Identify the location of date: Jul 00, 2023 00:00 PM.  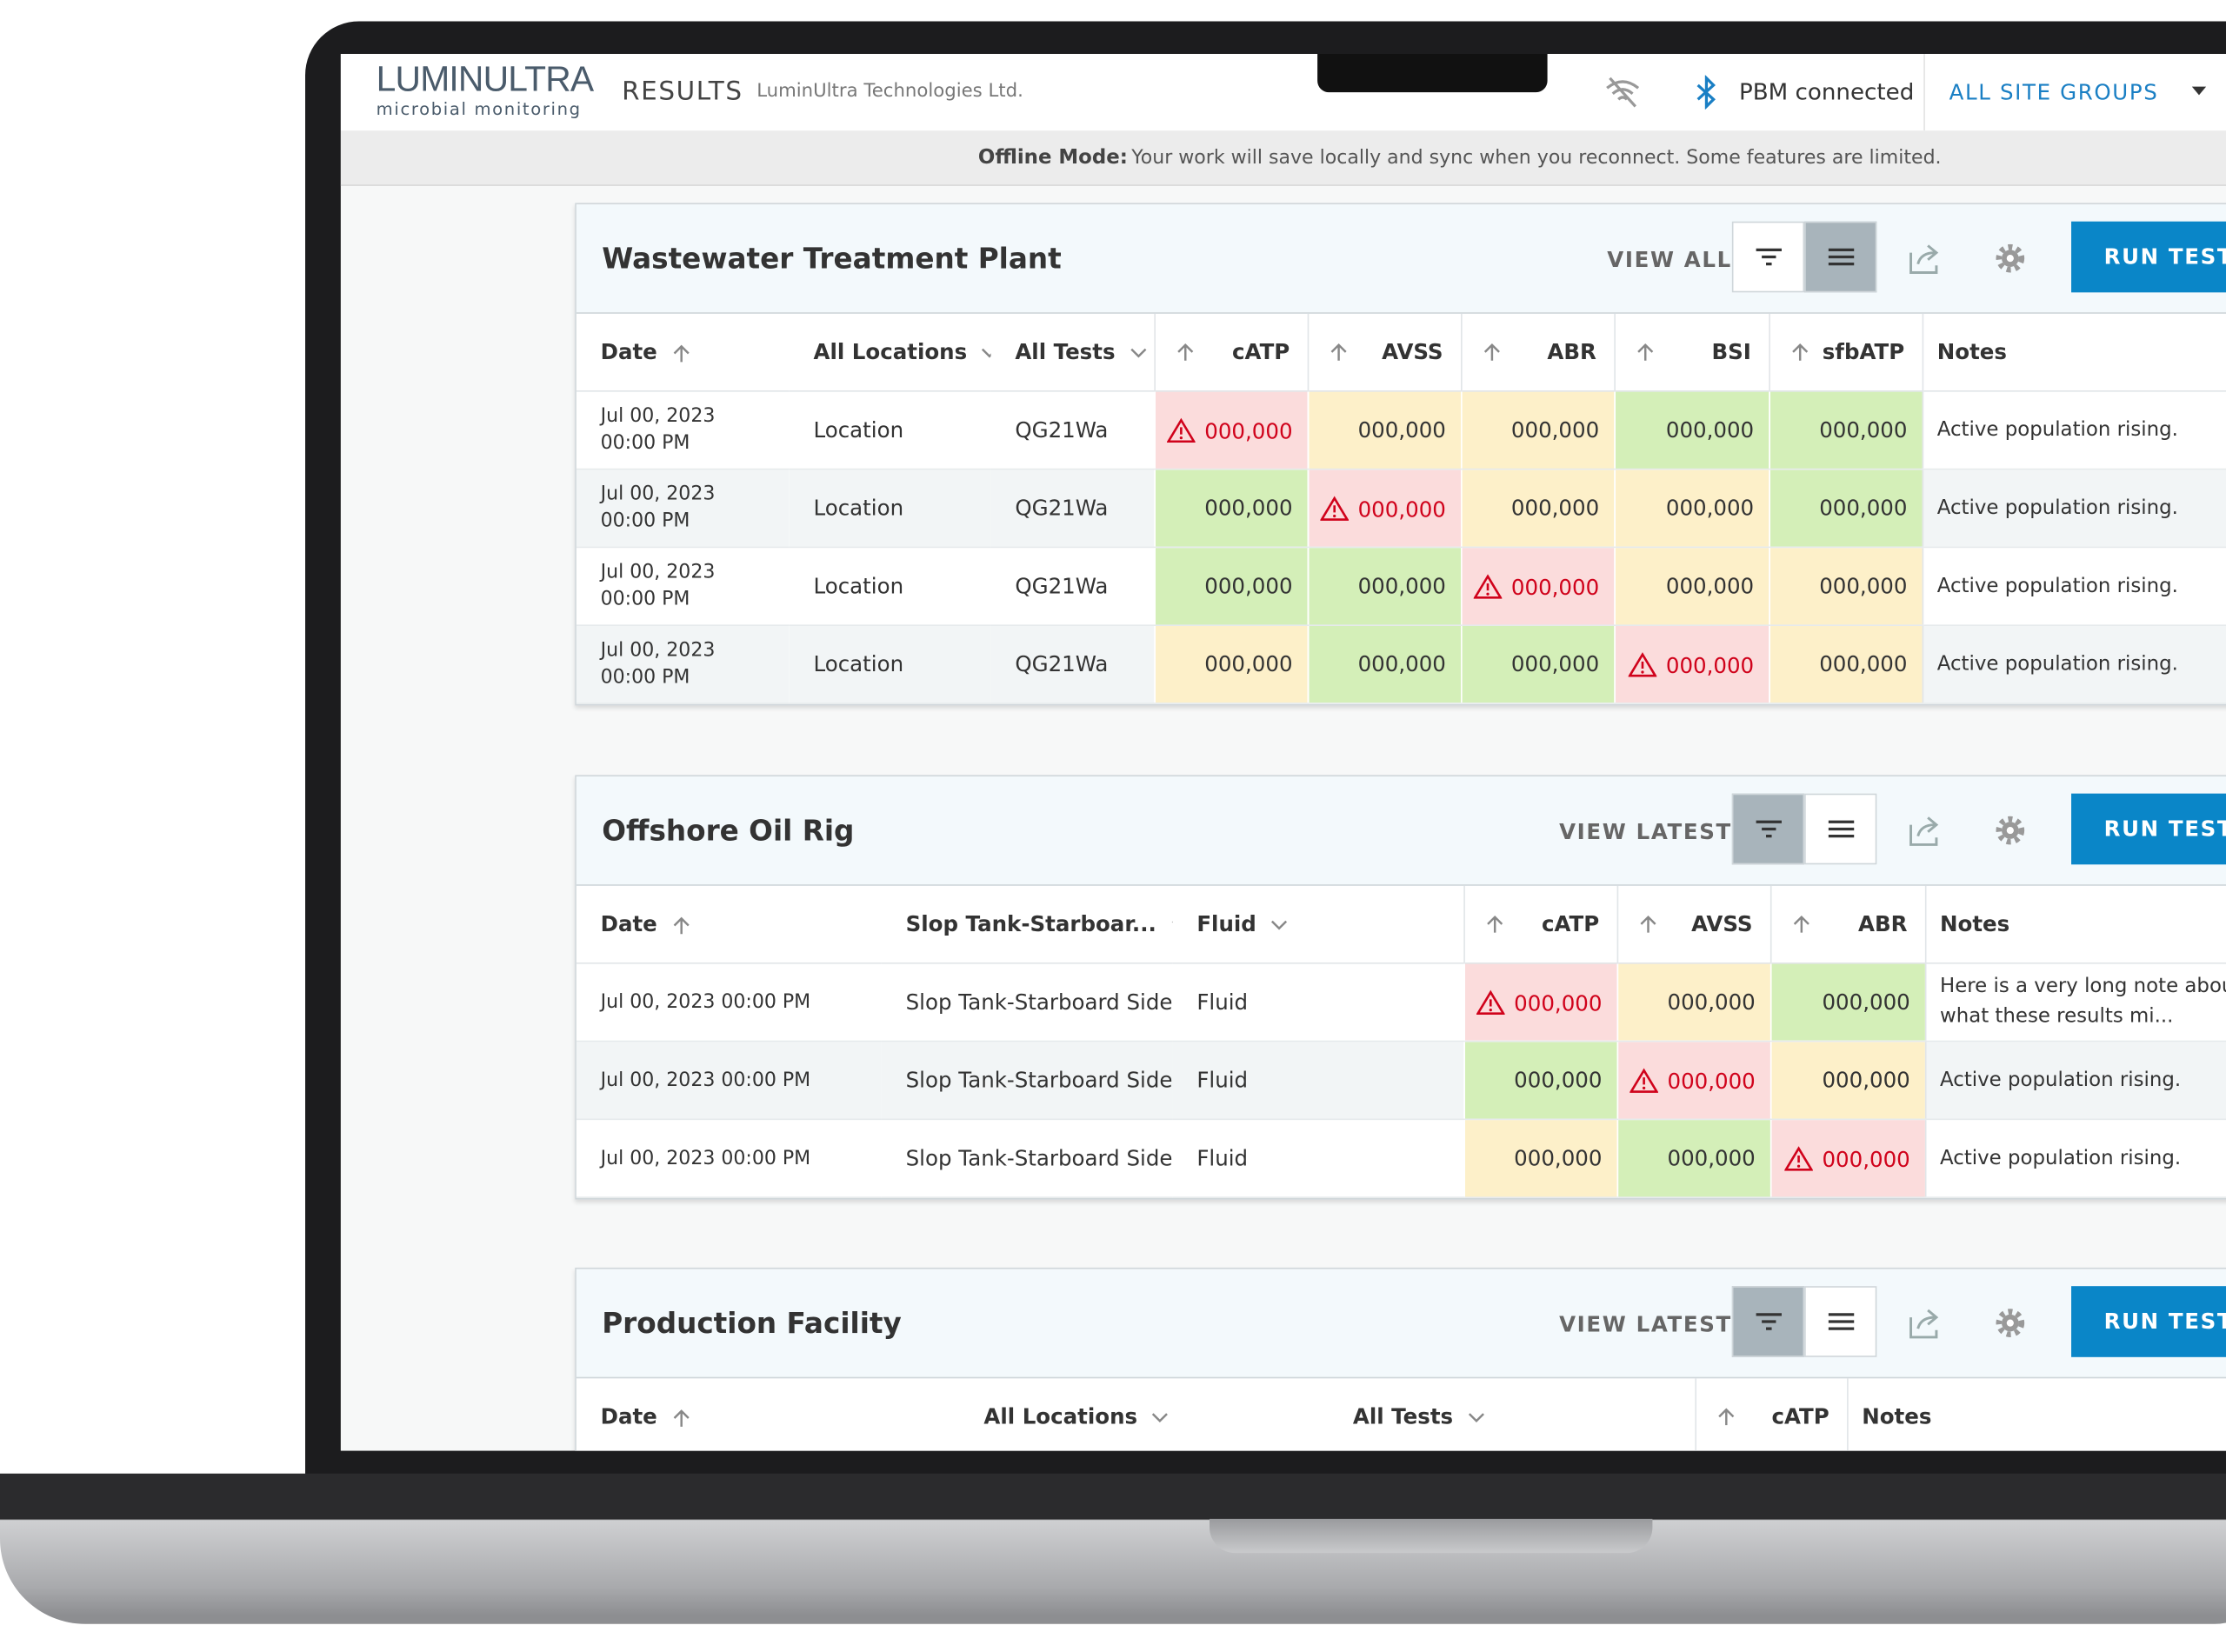
(705, 1001).